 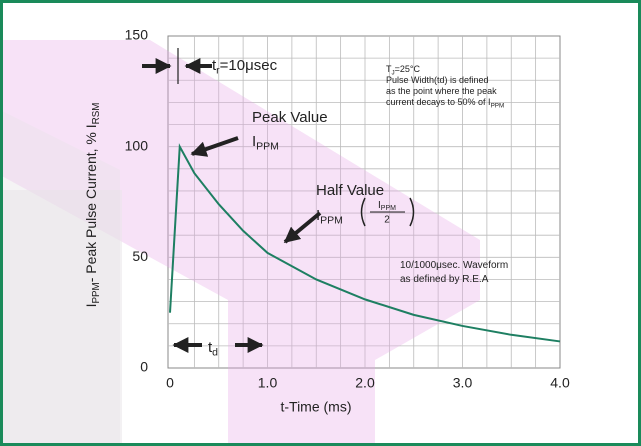 I want to click on text-part: as the point where the peak, so click(x=441, y=91).